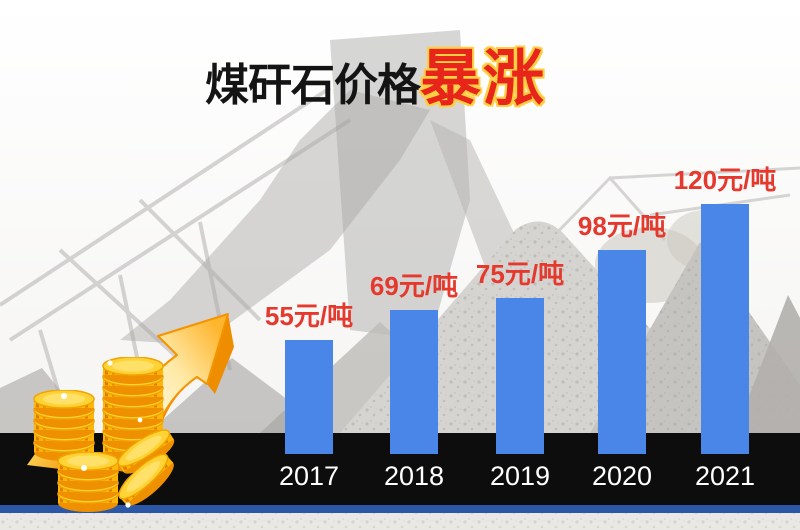 The width and height of the screenshot is (800, 530). Describe the element at coordinates (309, 476) in the screenshot. I see `year-label-2017: 2017` at that location.